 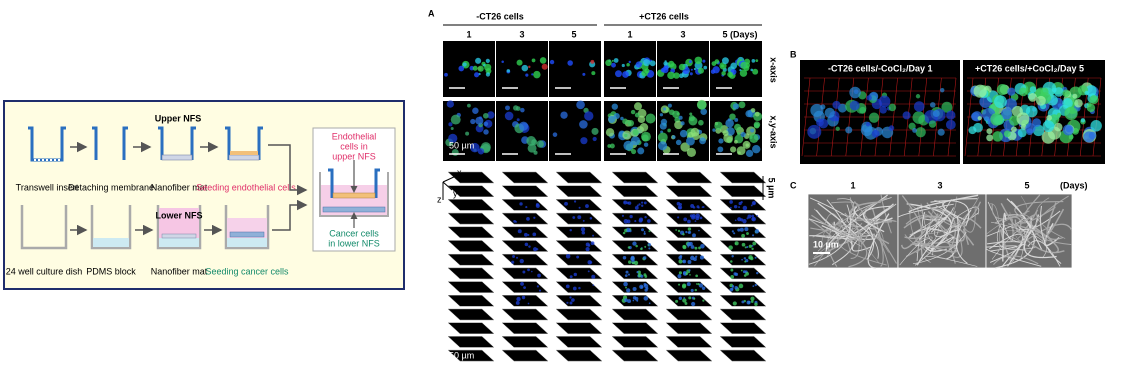 I want to click on step-label: Nanofiber mat, so click(x=179, y=187).